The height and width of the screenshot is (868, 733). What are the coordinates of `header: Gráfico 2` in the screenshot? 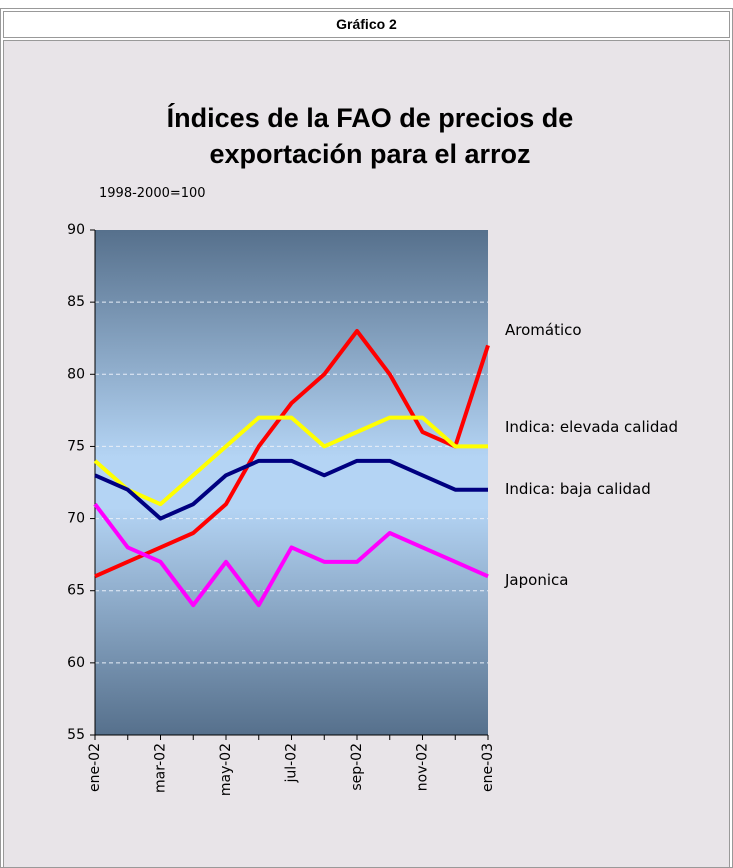 It's located at (366, 24).